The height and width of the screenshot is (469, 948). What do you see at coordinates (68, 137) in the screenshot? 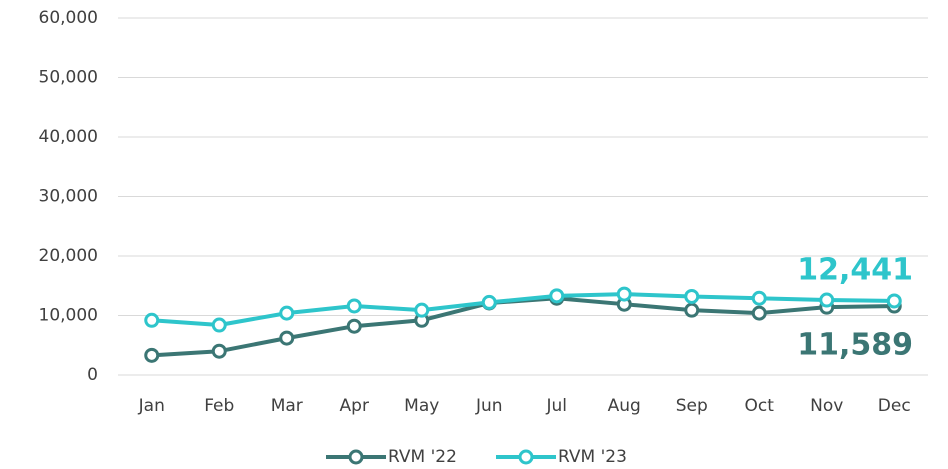
I see `y-tick-label: 40,000` at bounding box center [68, 137].